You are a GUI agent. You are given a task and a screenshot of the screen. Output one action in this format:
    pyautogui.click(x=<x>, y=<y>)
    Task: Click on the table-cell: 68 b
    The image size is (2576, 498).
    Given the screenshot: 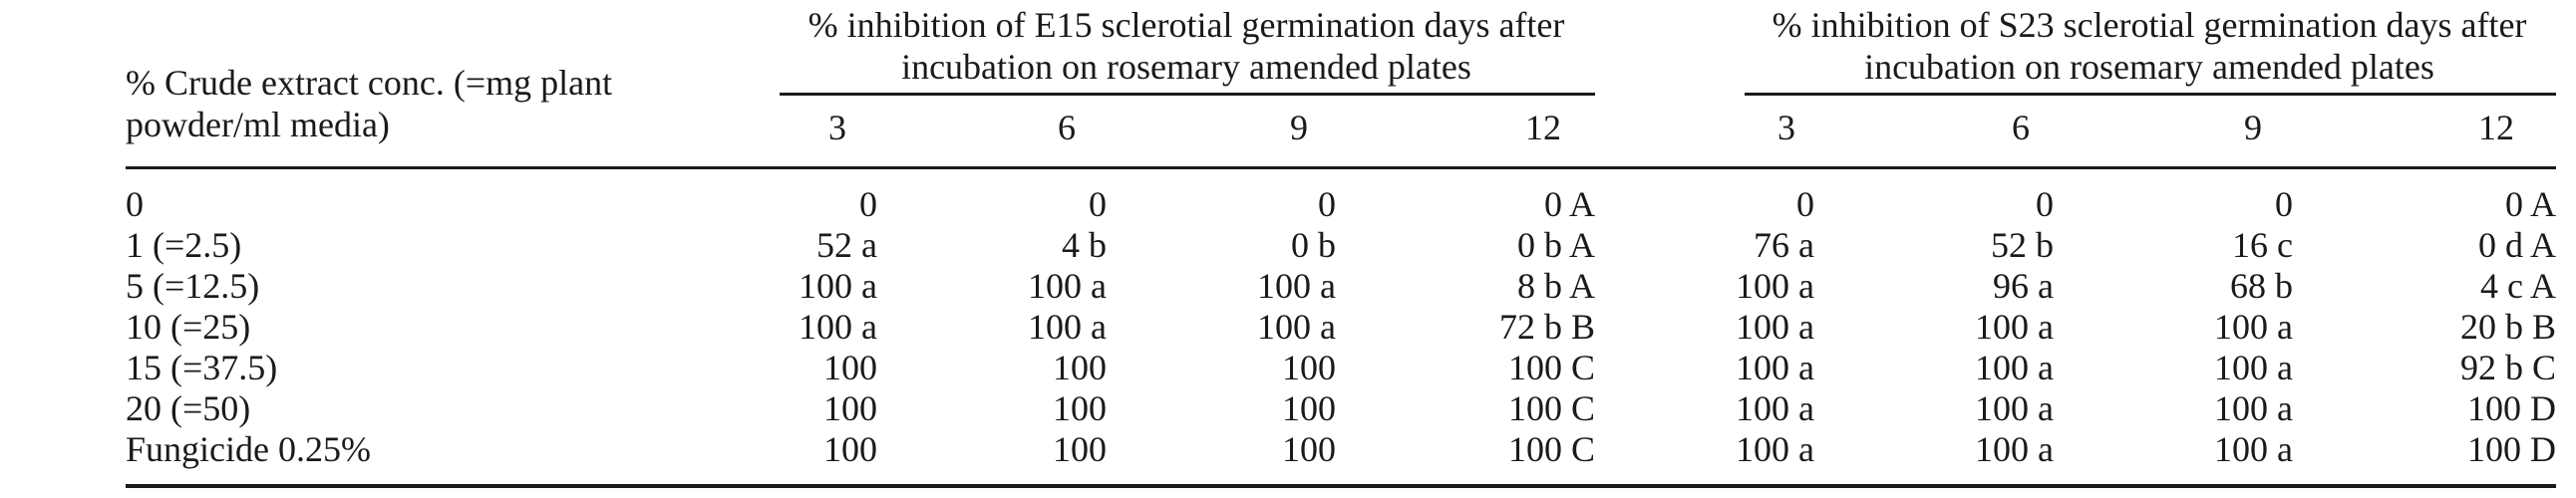 What is the action you would take?
    pyautogui.click(x=2261, y=286)
    